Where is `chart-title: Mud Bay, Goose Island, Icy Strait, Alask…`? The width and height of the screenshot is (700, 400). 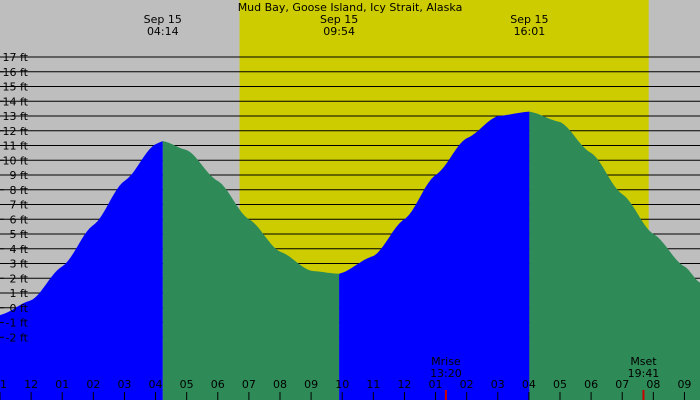 chart-title: Mud Bay, Goose Island, Icy Strait, Alask… is located at coordinates (350, 7).